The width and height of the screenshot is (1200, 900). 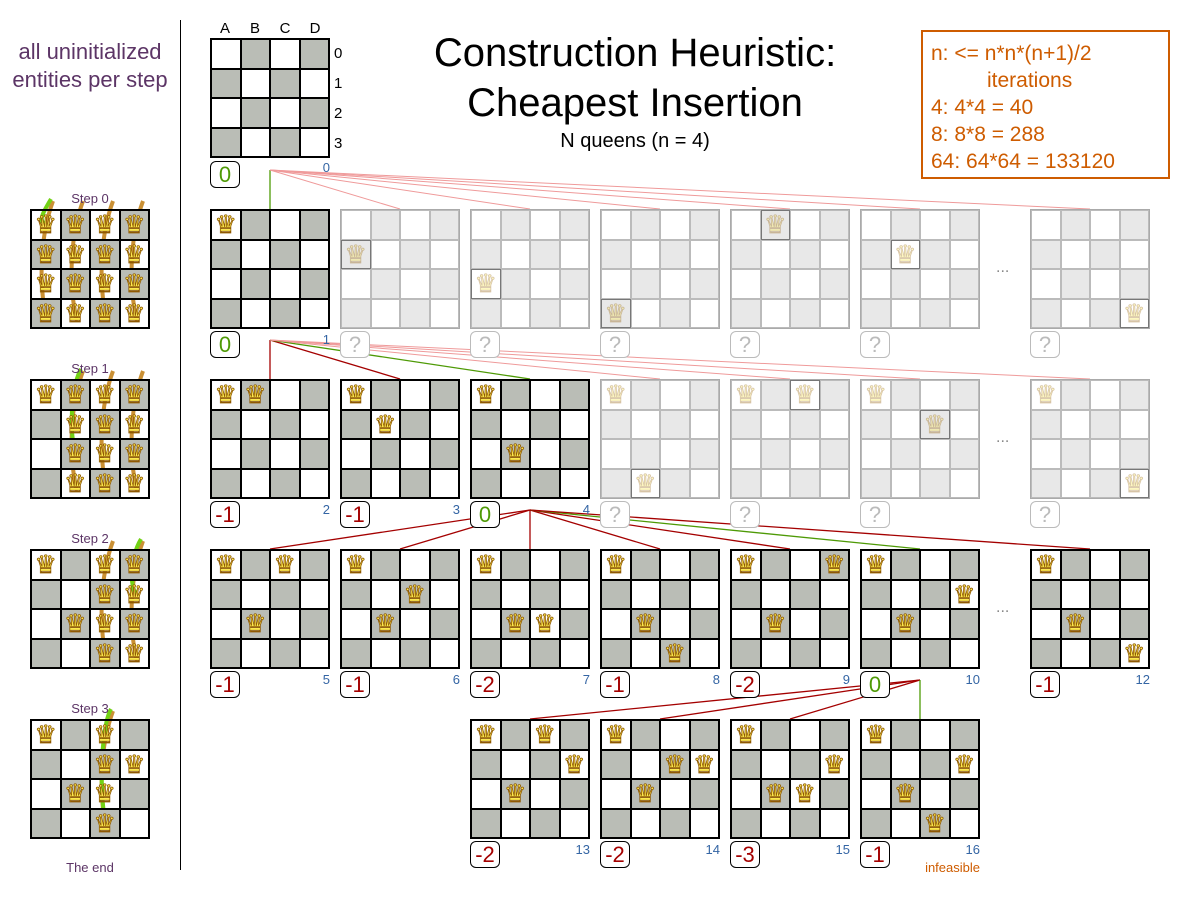 What do you see at coordinates (660, 609) in the screenshot?
I see `board-8: ♛ ♛ ♛` at bounding box center [660, 609].